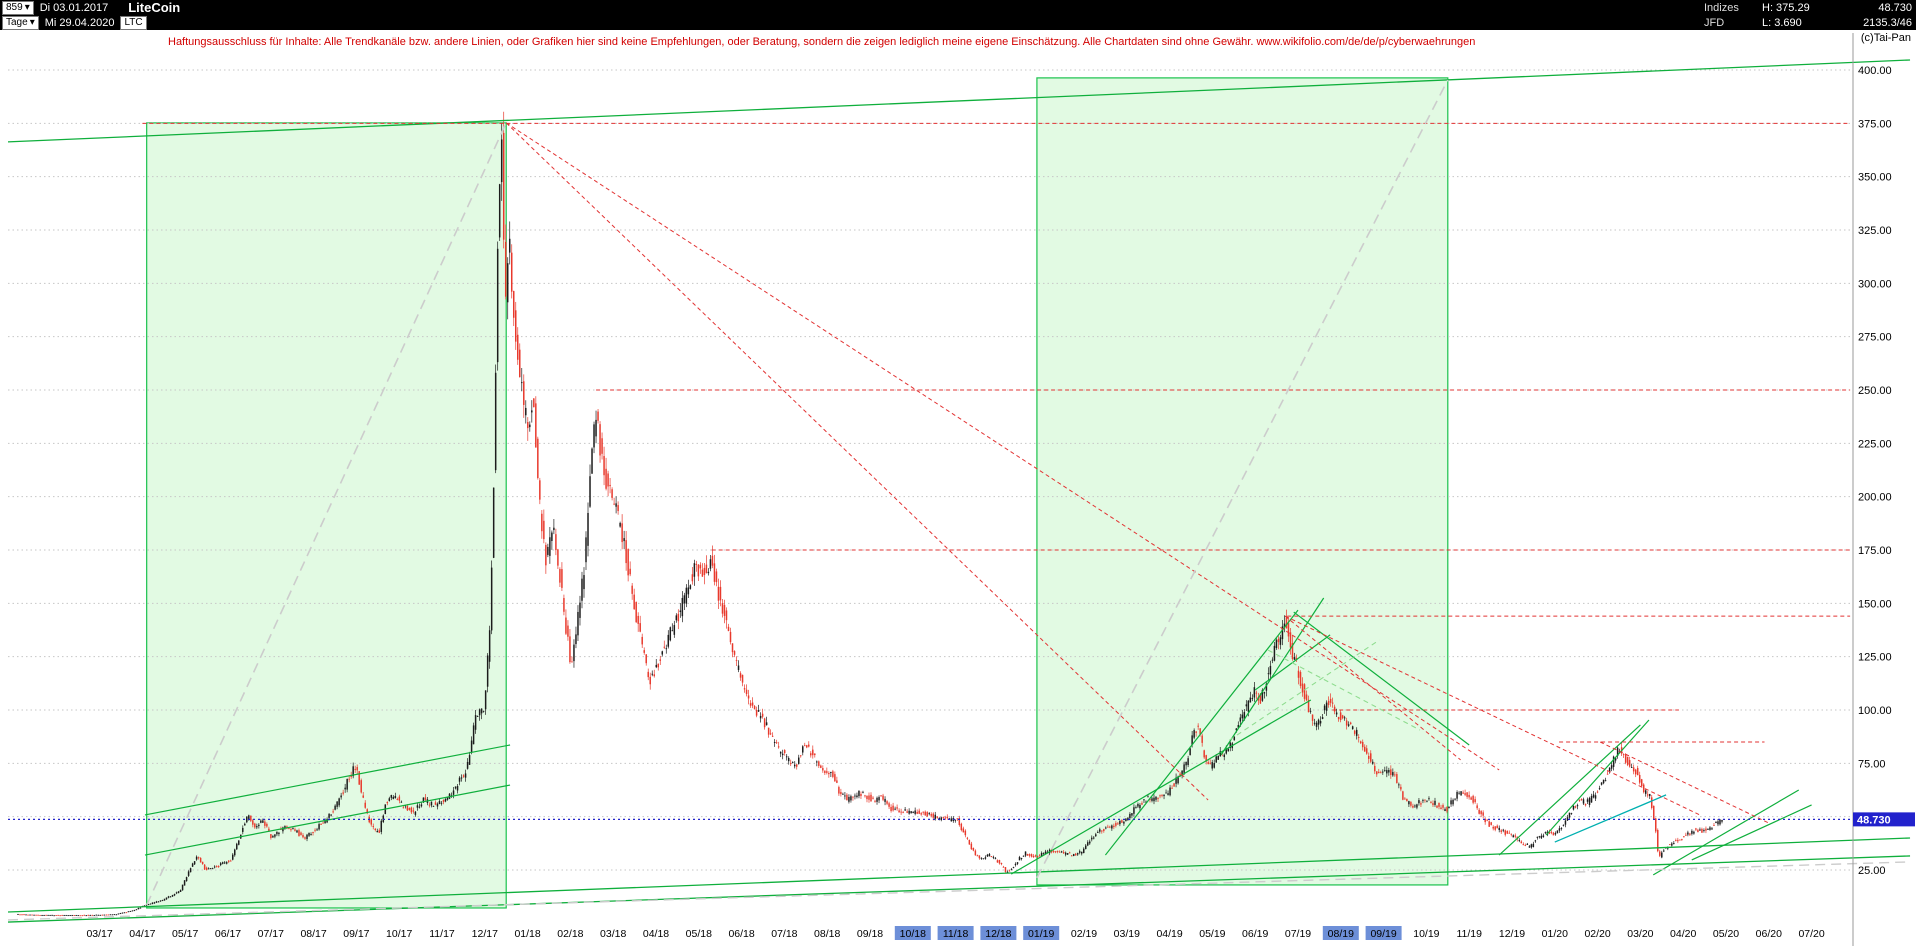  What do you see at coordinates (327, 780) in the screenshot?
I see `channel-2017-upper` at bounding box center [327, 780].